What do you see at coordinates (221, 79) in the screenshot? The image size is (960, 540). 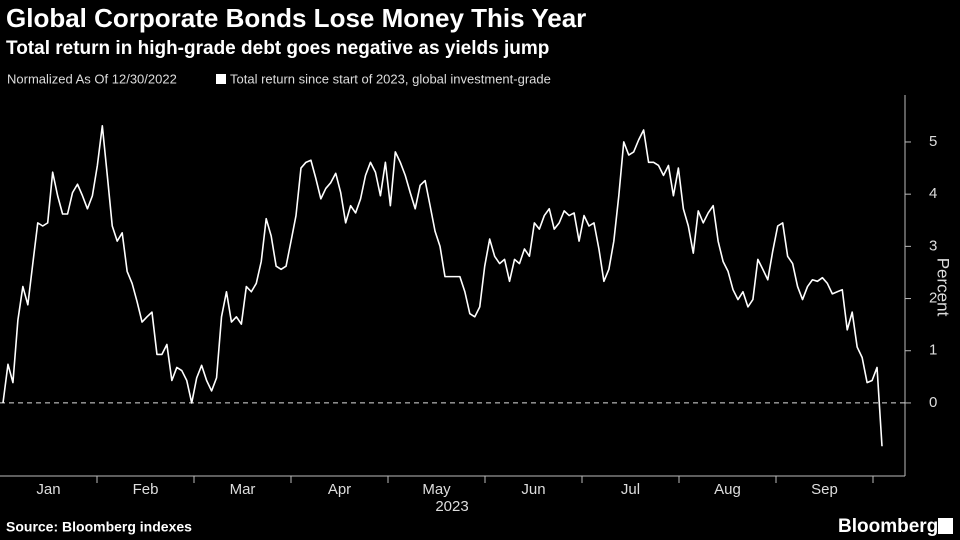 I see `legend-swatch` at bounding box center [221, 79].